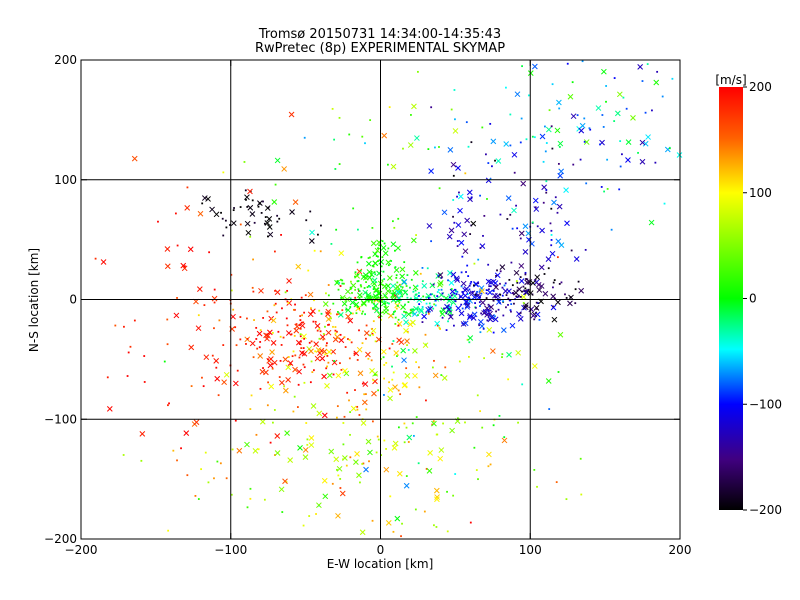  Describe the element at coordinates (530, 550) in the screenshot. I see `x-tick-label: 100` at that location.